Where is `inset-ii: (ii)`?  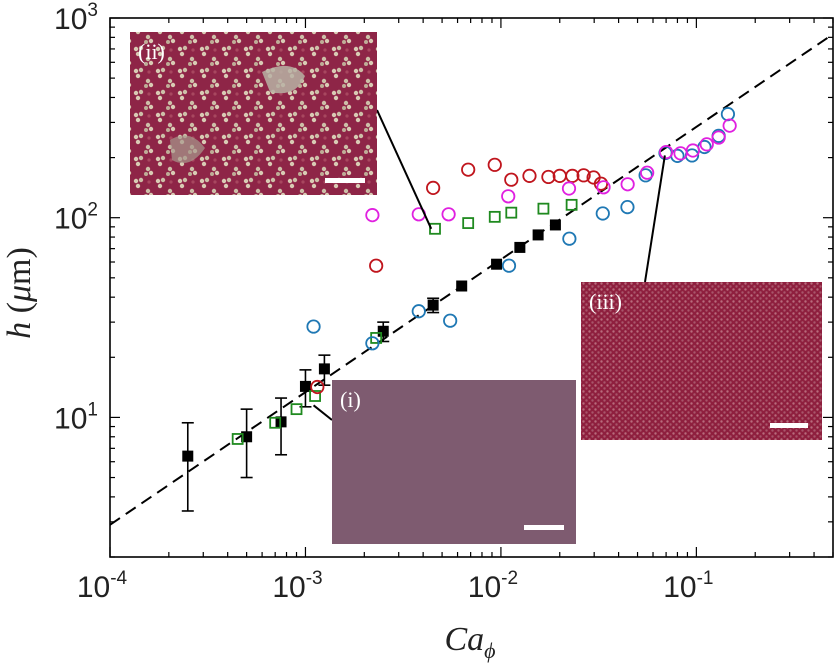
inset-ii: (ii) is located at coordinates (281, 131).